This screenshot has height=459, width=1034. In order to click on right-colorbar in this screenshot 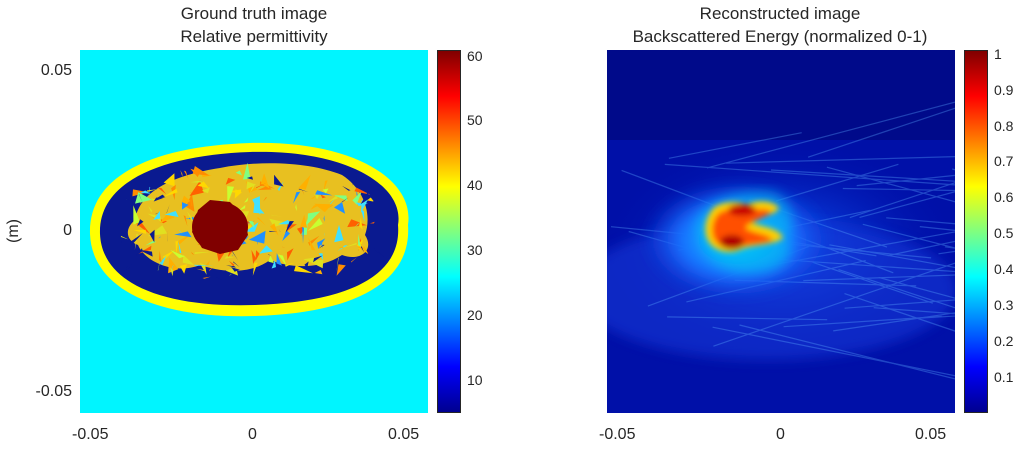, I will do `click(976, 231)`.